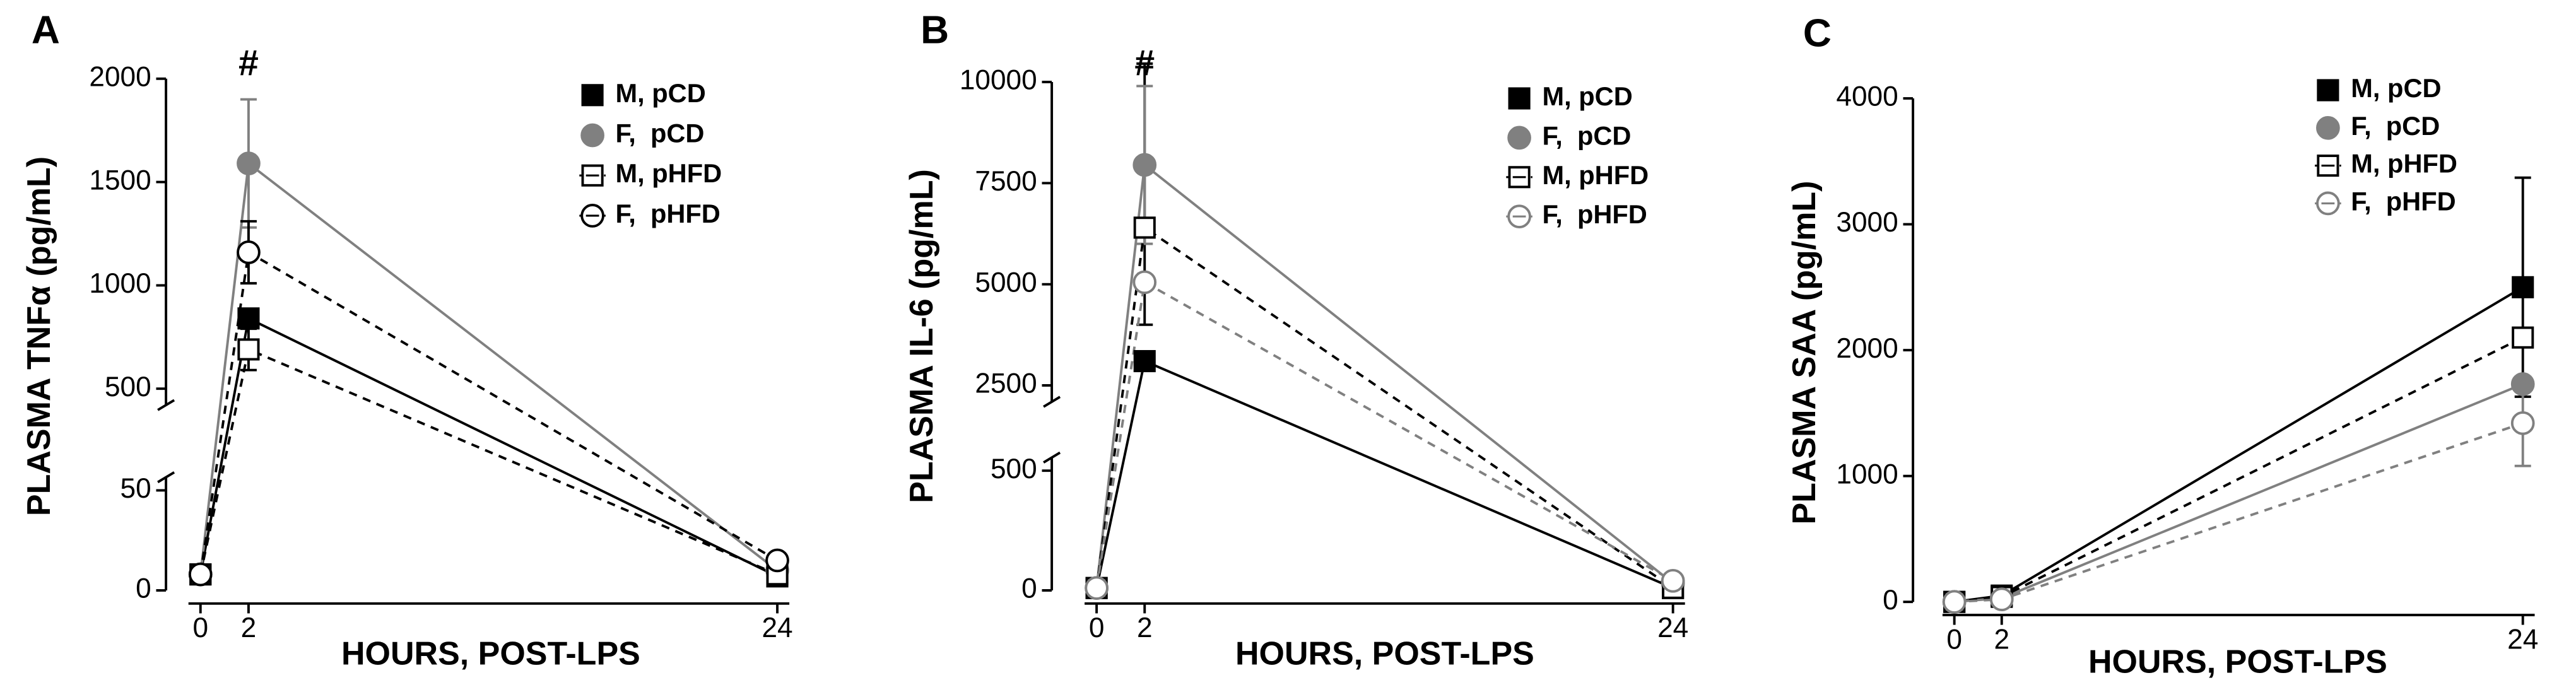  I want to click on y-tick-label: 7500, so click(1006, 181).